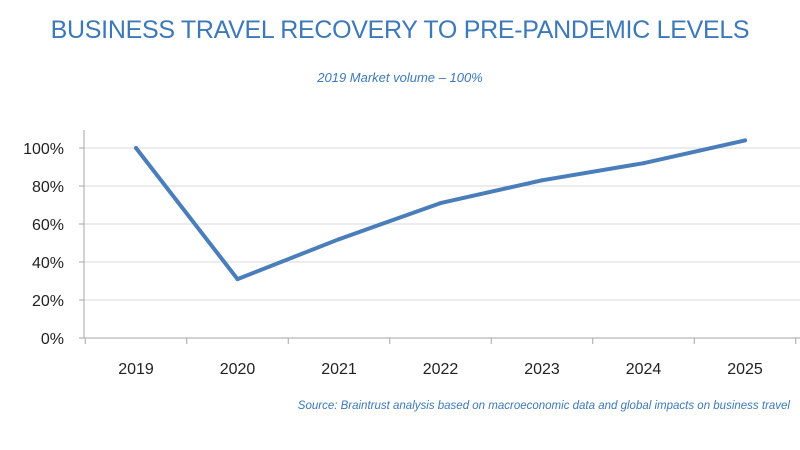 The image size is (800, 450). Describe the element at coordinates (52, 339) in the screenshot. I see `y-tick-label: 0%` at that location.